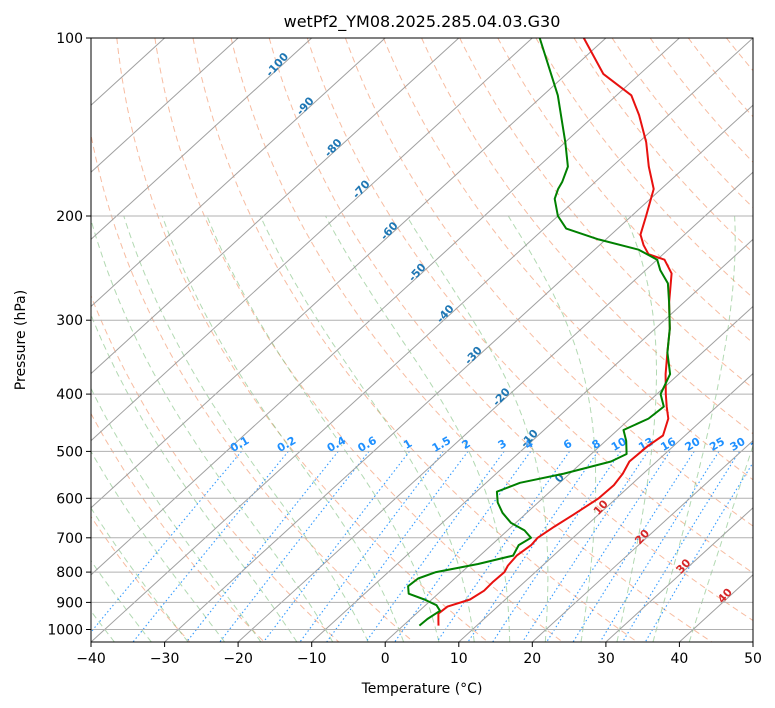 Image resolution: width=775 pixels, height=708 pixels. Describe the element at coordinates (422, 22) in the screenshot. I see `chart-title: wetPf2_YM08.2025.285.04.03.G30` at that location.